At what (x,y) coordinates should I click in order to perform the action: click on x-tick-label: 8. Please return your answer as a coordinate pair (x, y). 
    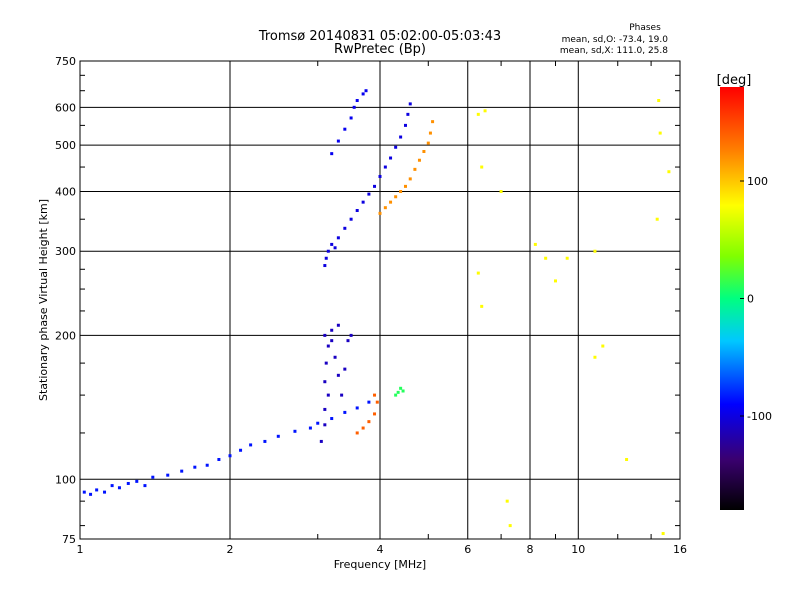
    Looking at the image, I should click on (530, 549).